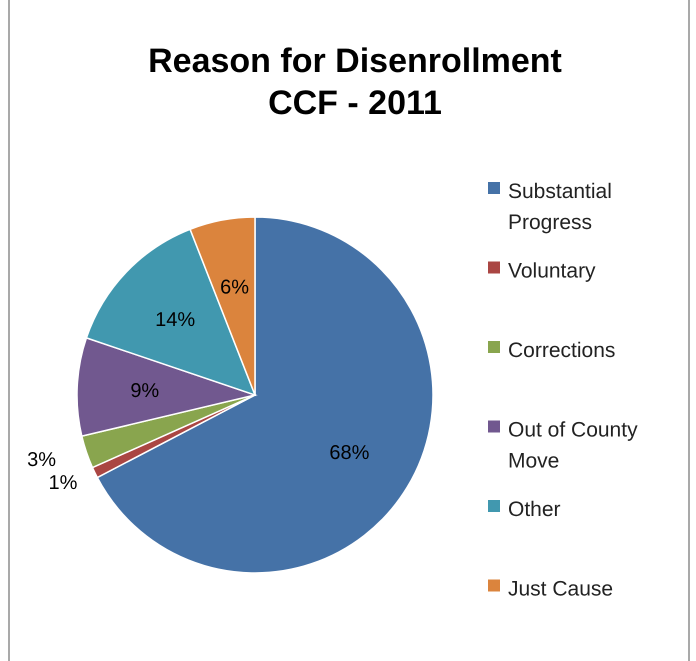  What do you see at coordinates (175, 319) in the screenshot?
I see `data-label: 14%` at bounding box center [175, 319].